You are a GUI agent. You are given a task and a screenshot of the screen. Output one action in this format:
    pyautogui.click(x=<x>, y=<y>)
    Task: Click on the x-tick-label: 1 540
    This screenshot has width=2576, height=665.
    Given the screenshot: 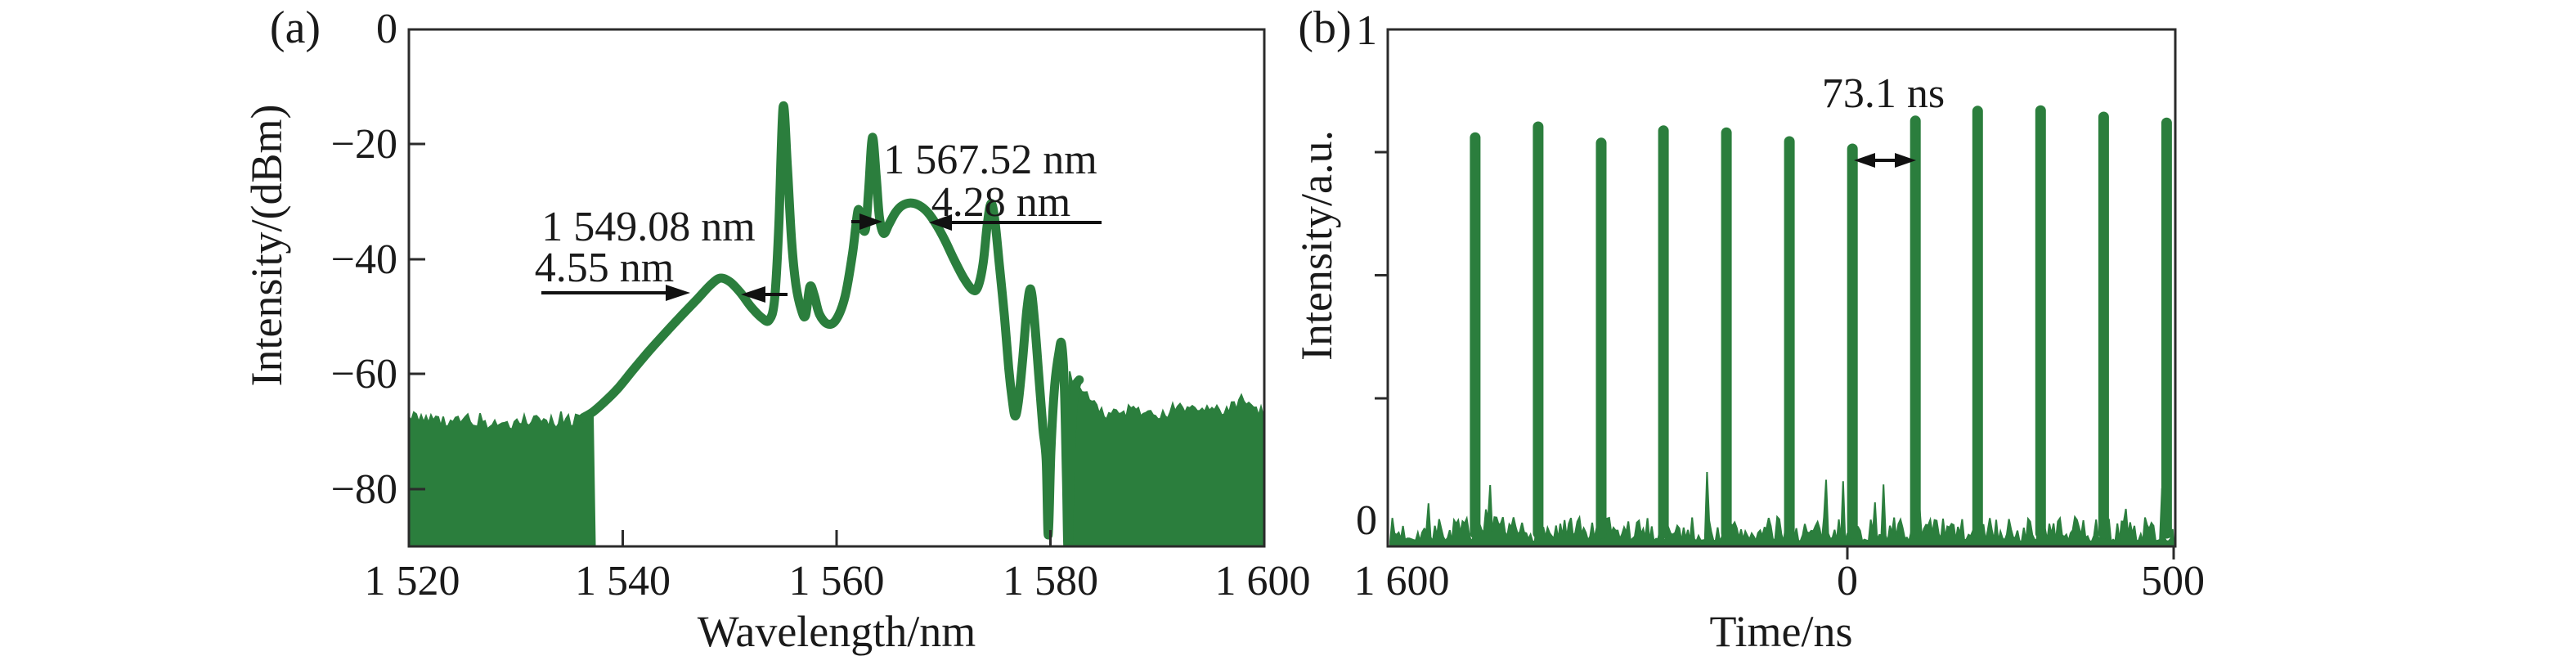 What is the action you would take?
    pyautogui.click(x=623, y=581)
    